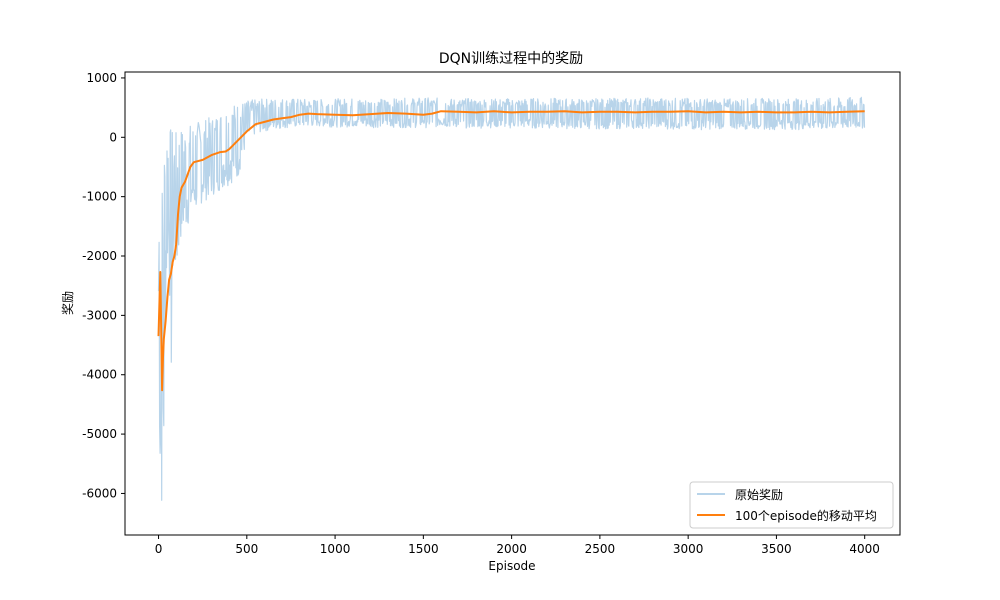  I want to click on x-axis-label: Episode, so click(511, 566).